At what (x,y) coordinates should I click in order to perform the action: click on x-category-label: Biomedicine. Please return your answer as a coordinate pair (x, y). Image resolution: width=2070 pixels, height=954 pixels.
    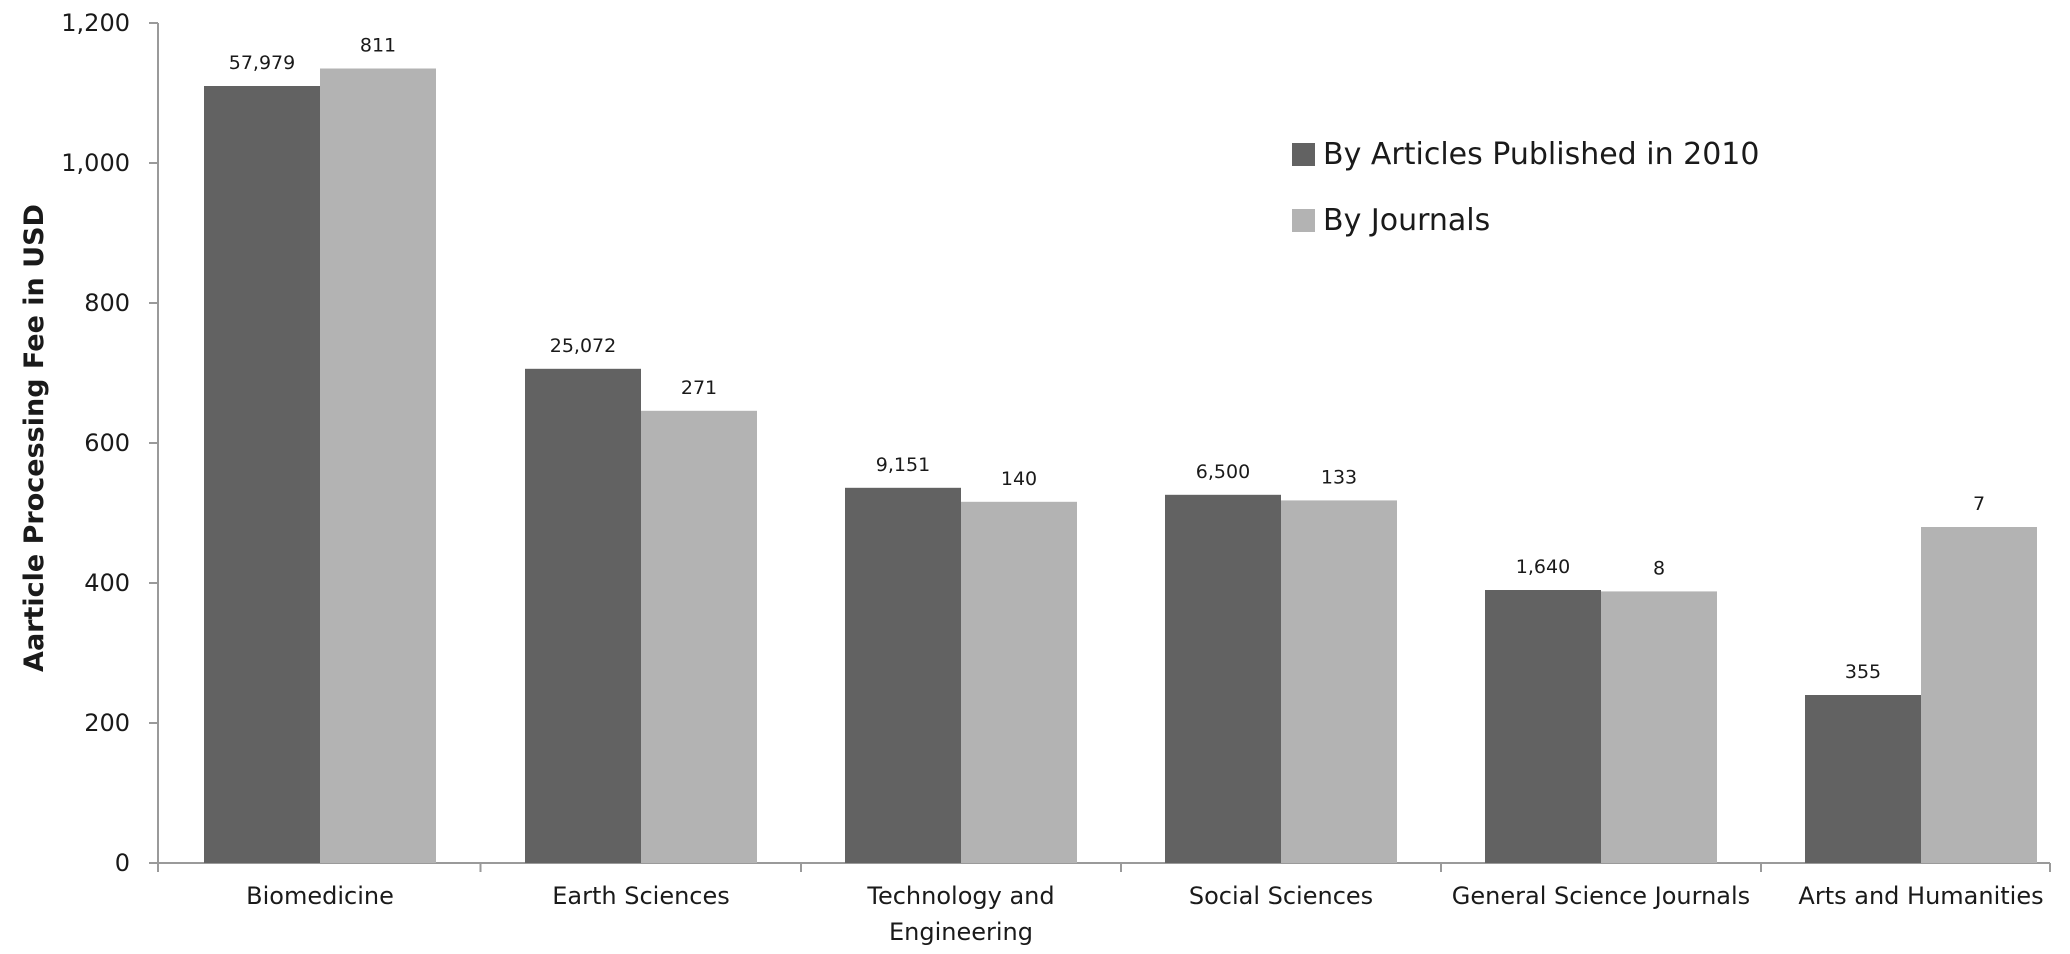
    Looking at the image, I should click on (320, 896).